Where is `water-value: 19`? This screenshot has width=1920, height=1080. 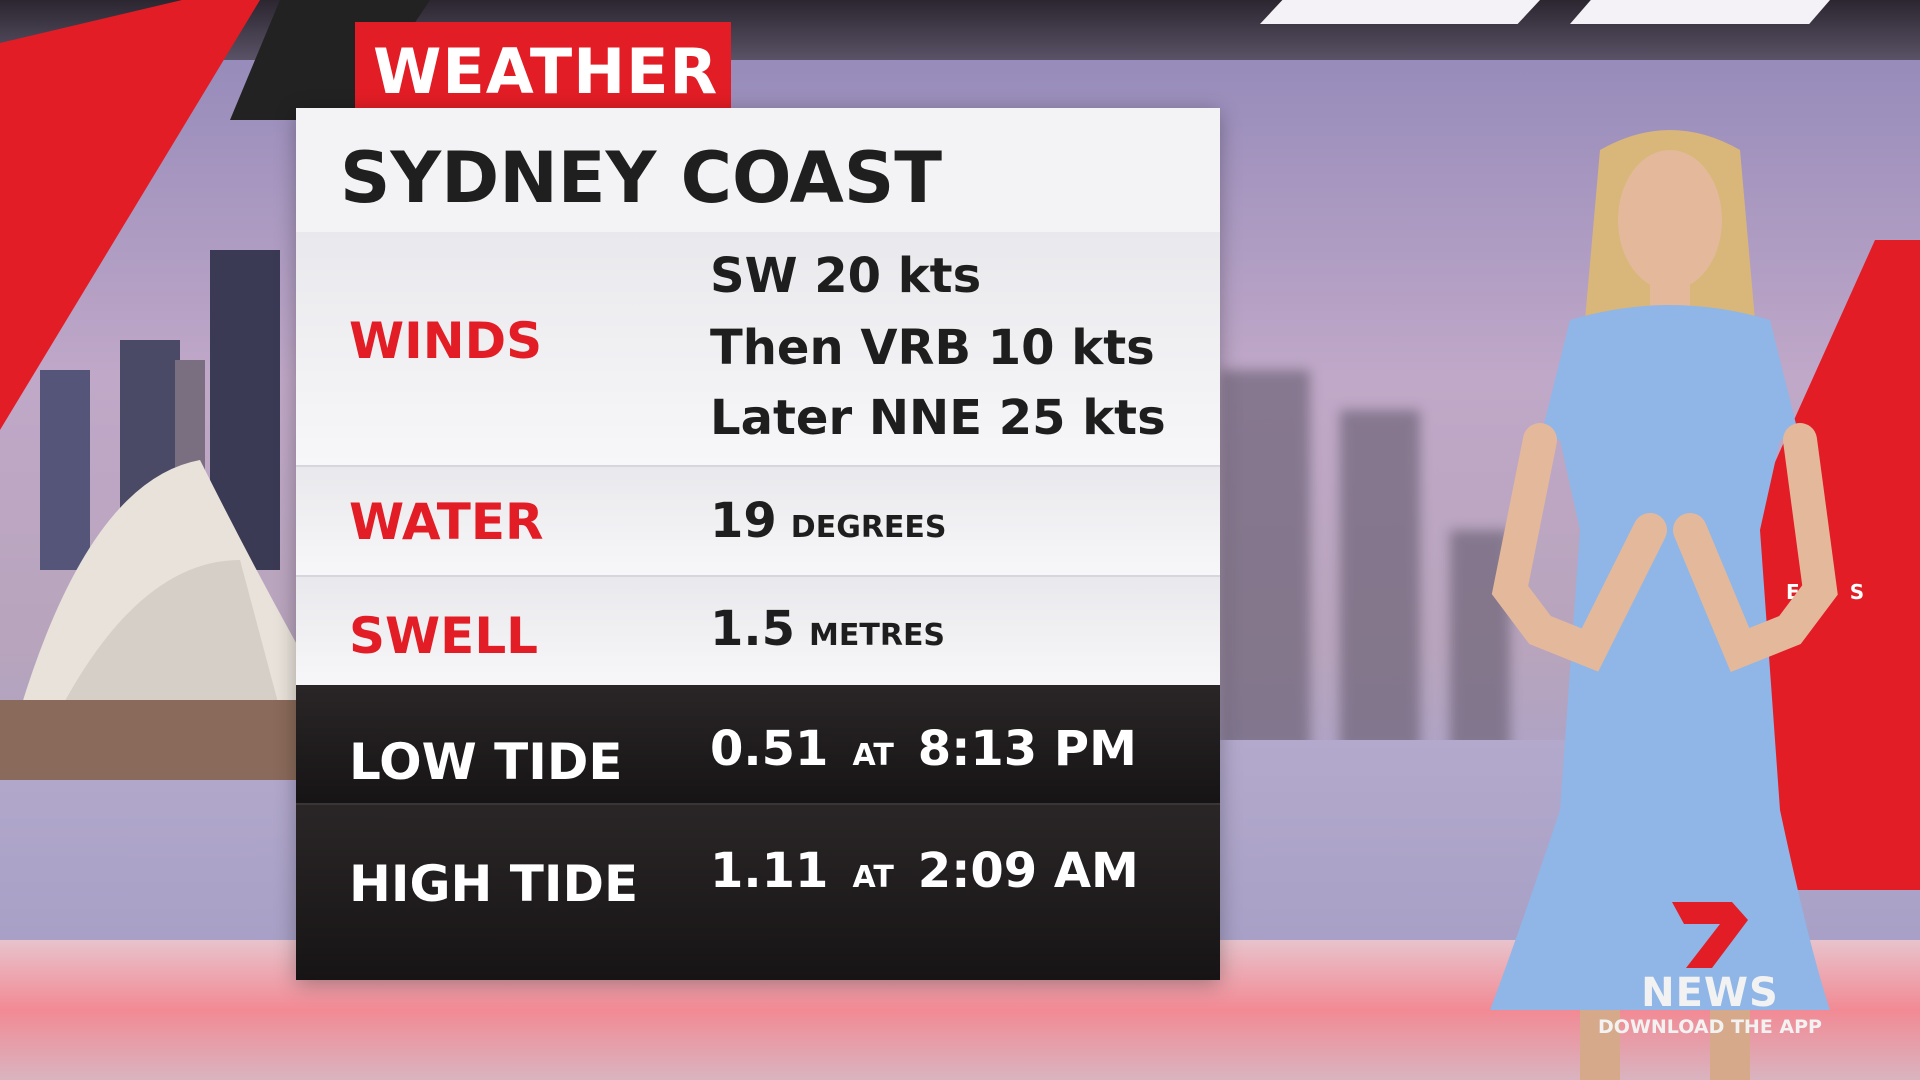 water-value: 19 is located at coordinates (743, 521).